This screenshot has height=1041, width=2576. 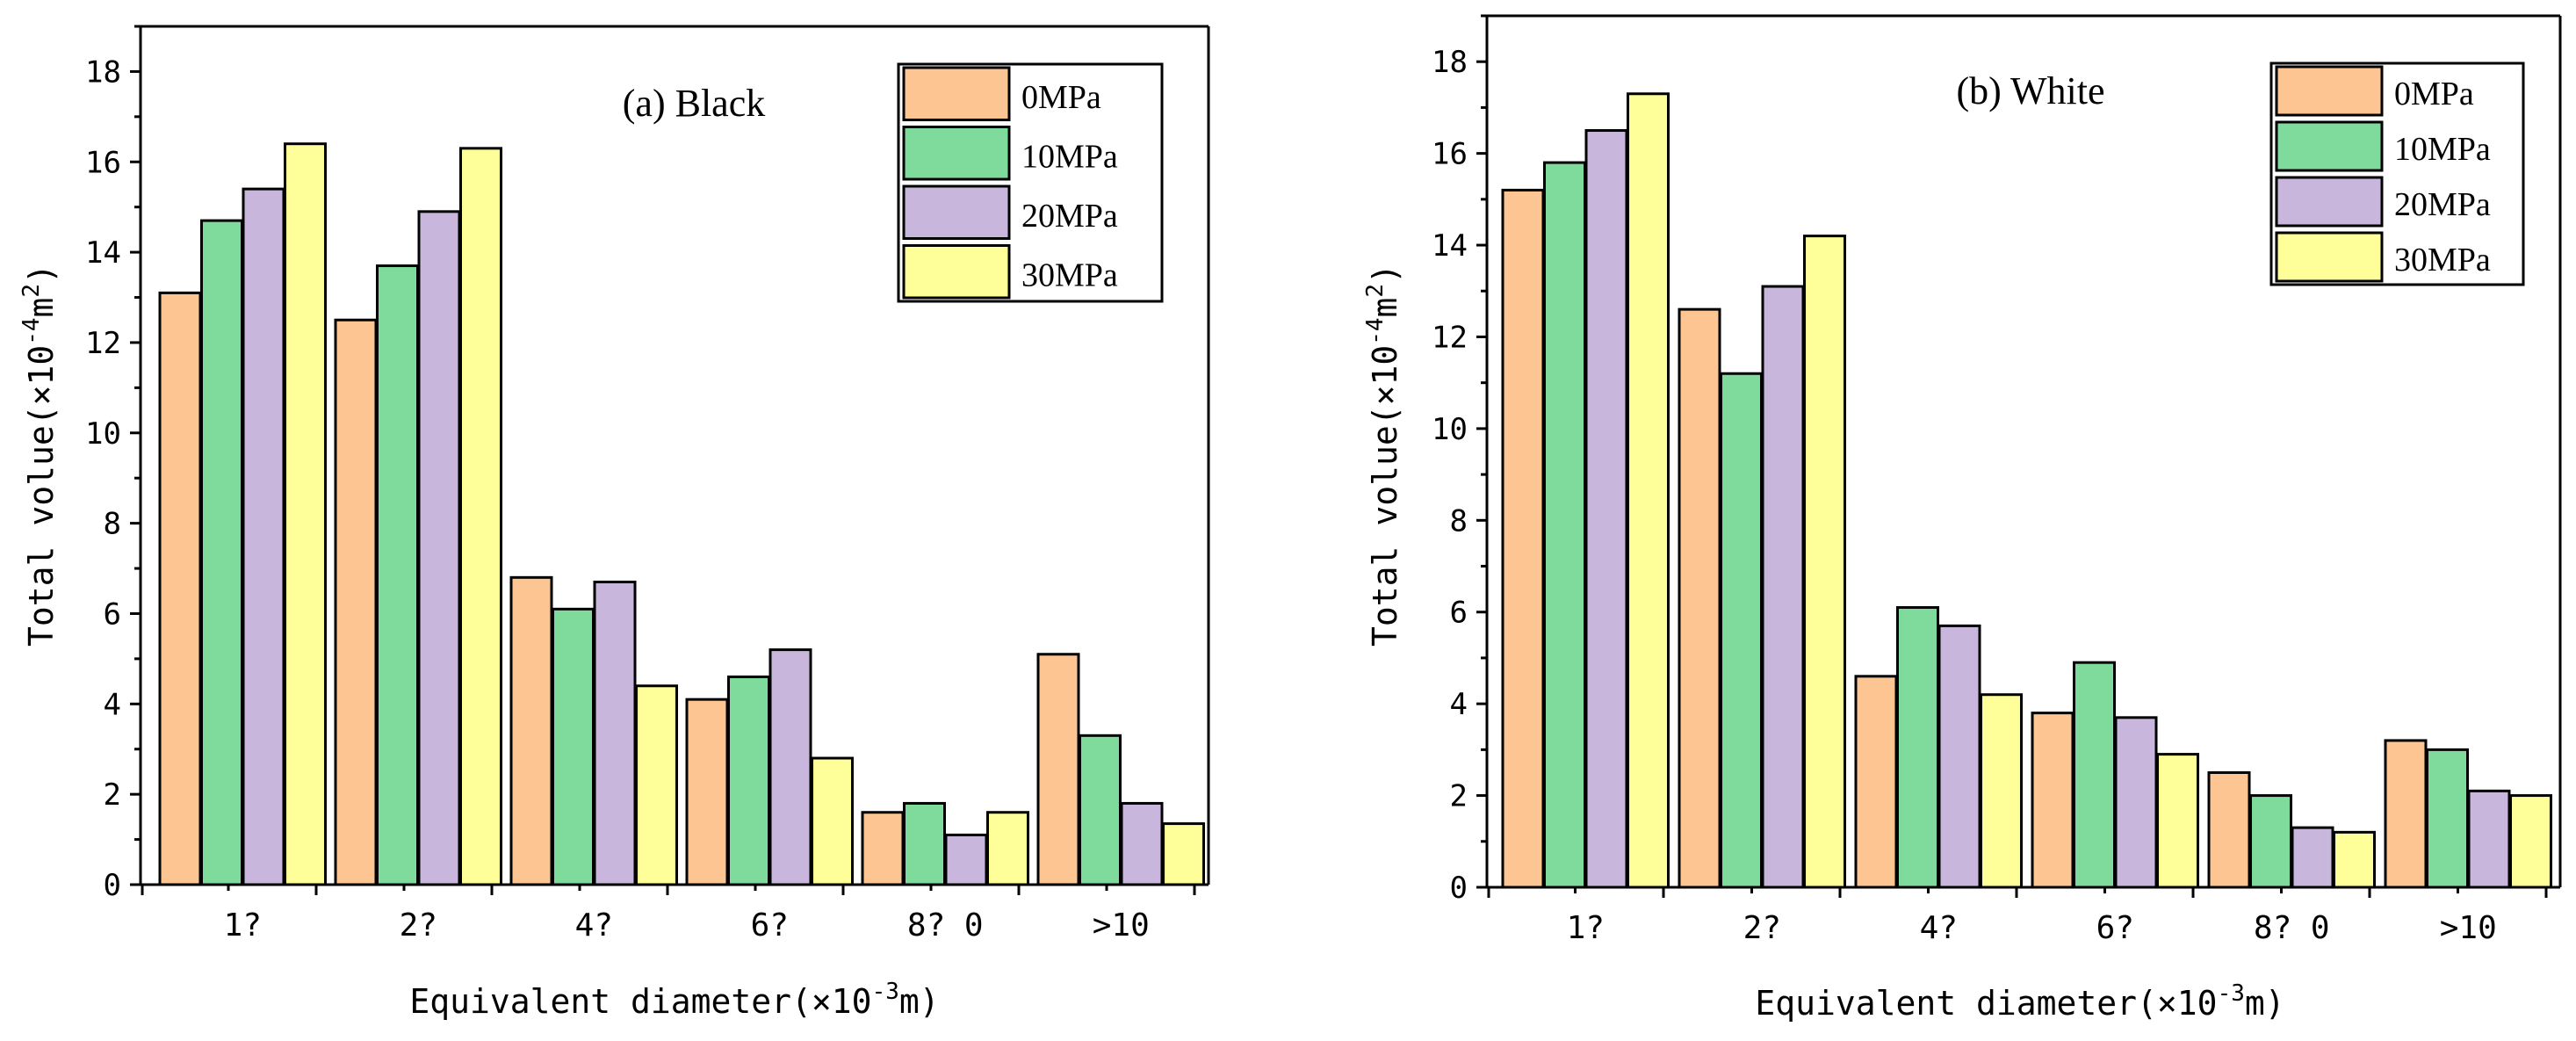 What do you see at coordinates (31, 330) in the screenshot?
I see `y-axis-label-exponent: -4` at bounding box center [31, 330].